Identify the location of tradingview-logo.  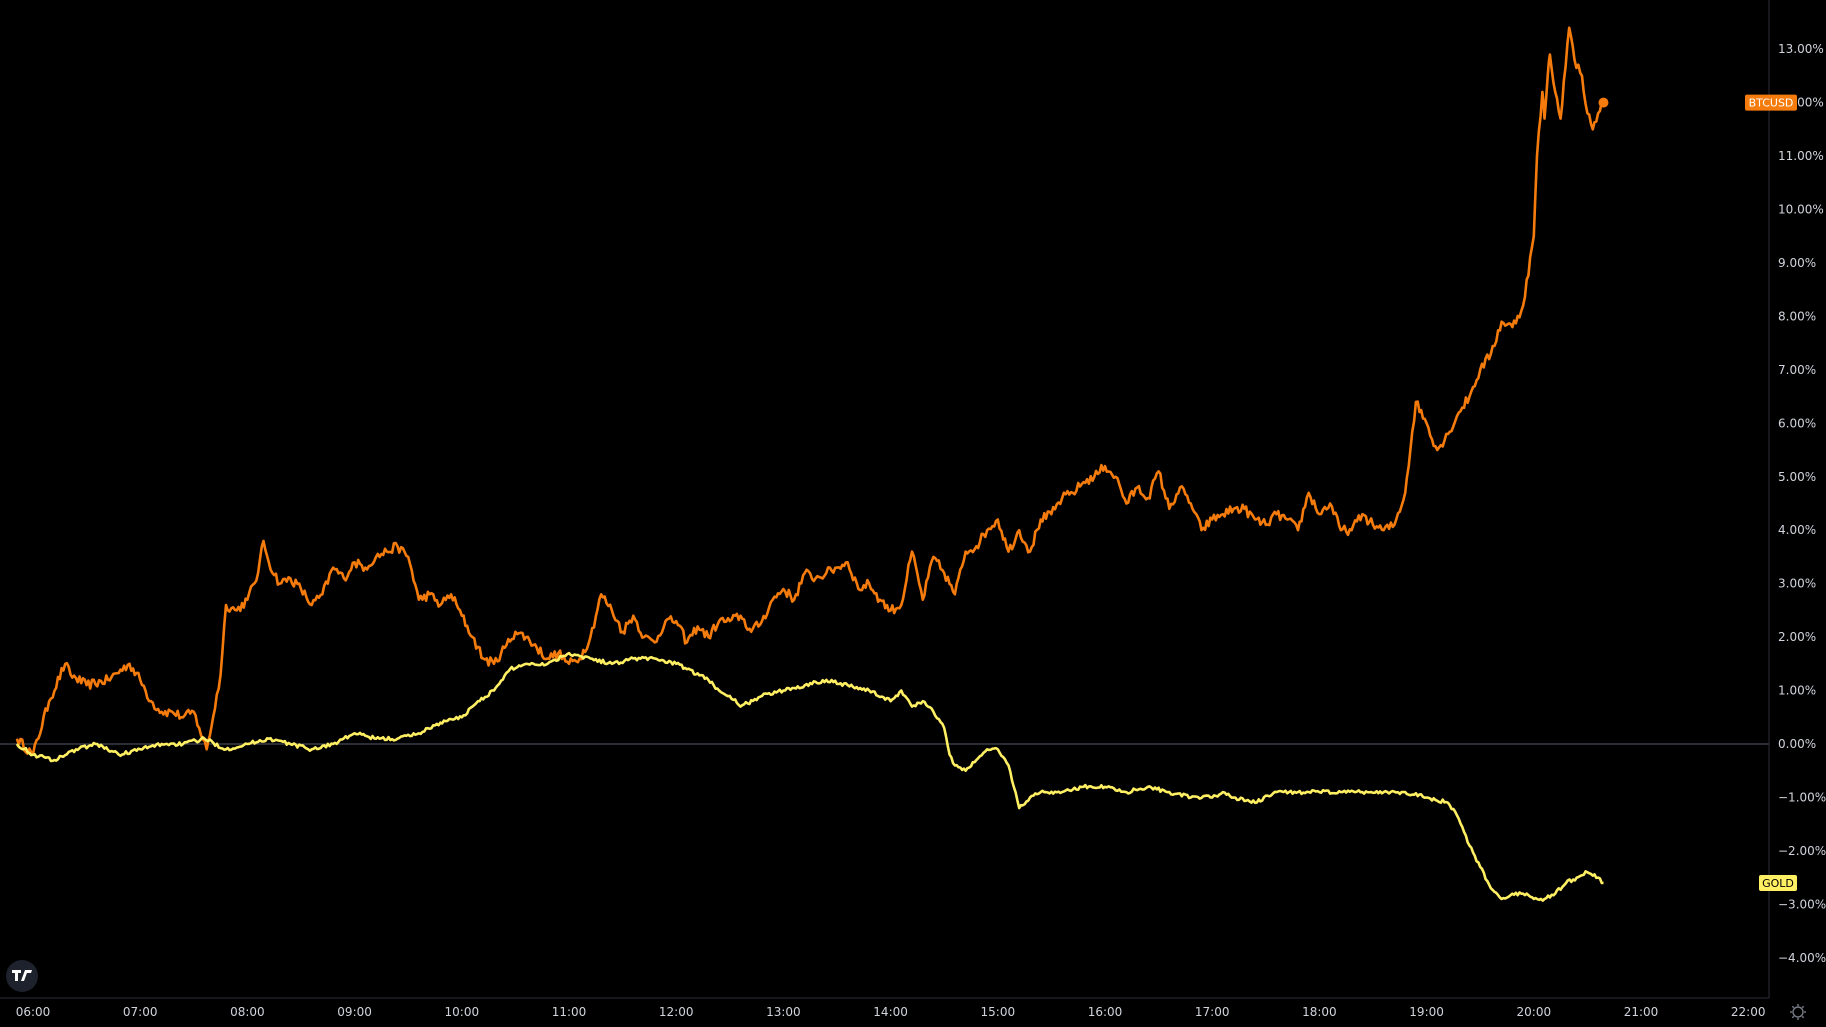
(22, 976).